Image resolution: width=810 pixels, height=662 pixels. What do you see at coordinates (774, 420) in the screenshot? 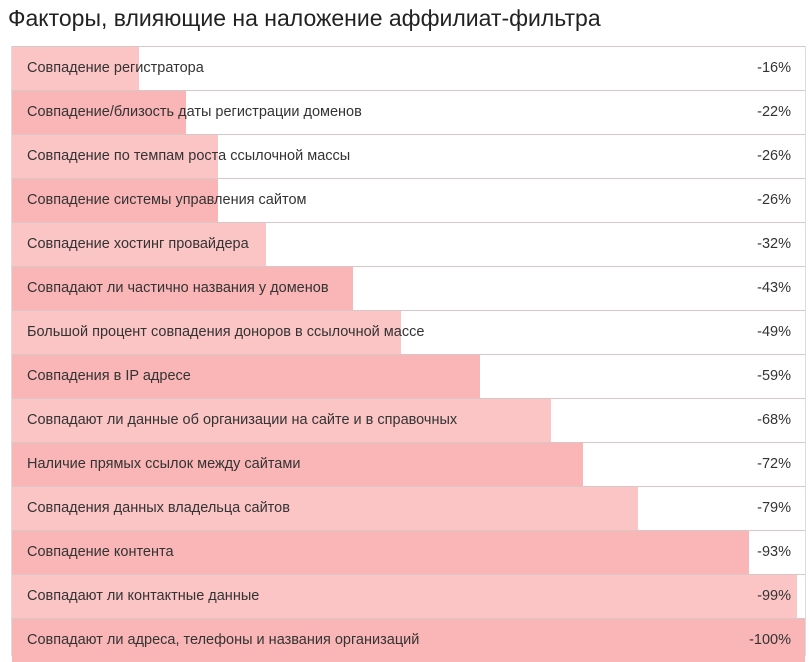
I see `value-label: -68%` at bounding box center [774, 420].